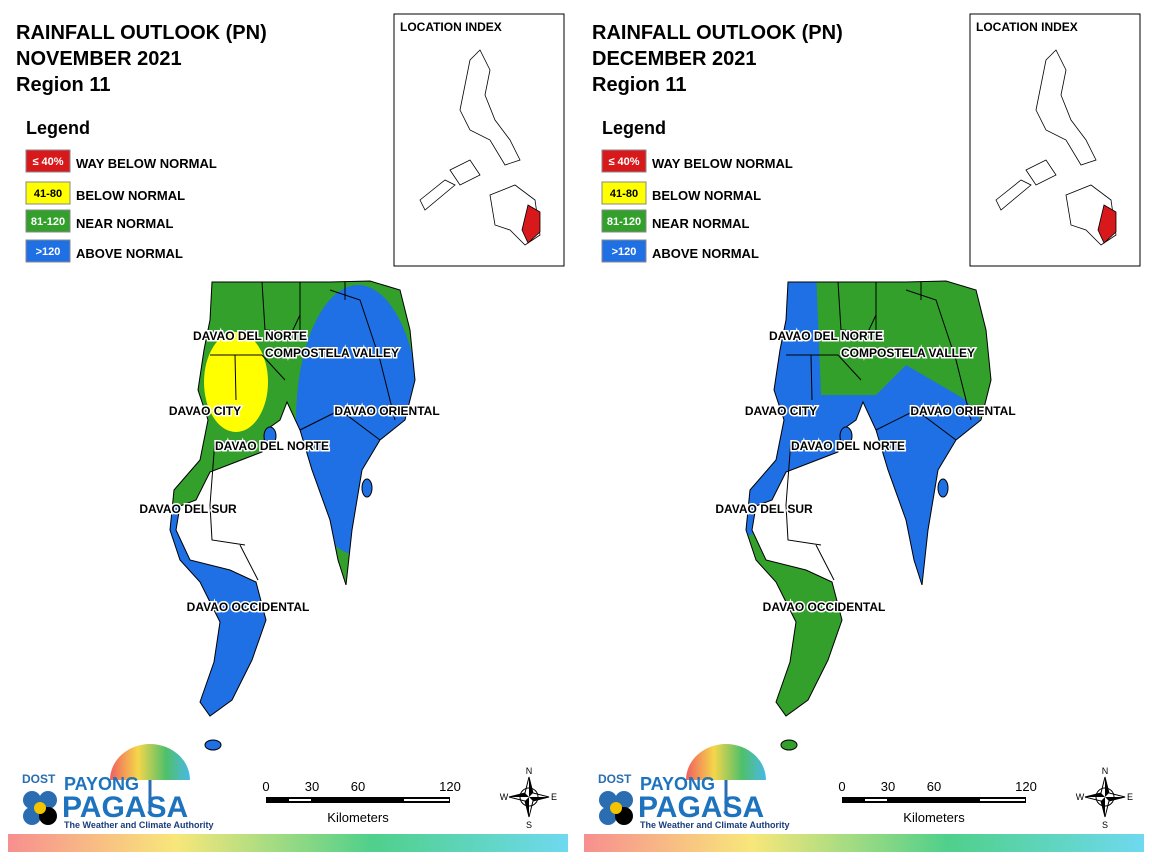 The width and height of the screenshot is (1152, 864). Describe the element at coordinates (717, 33) in the screenshot. I see `title-line: RAINFALL OUTLOOK (PN)` at that location.